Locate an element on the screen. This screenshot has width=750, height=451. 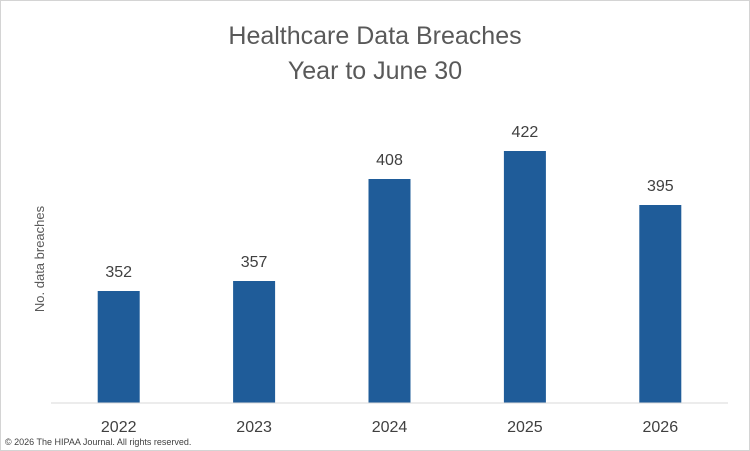
bar-2022 is located at coordinates (118, 347).